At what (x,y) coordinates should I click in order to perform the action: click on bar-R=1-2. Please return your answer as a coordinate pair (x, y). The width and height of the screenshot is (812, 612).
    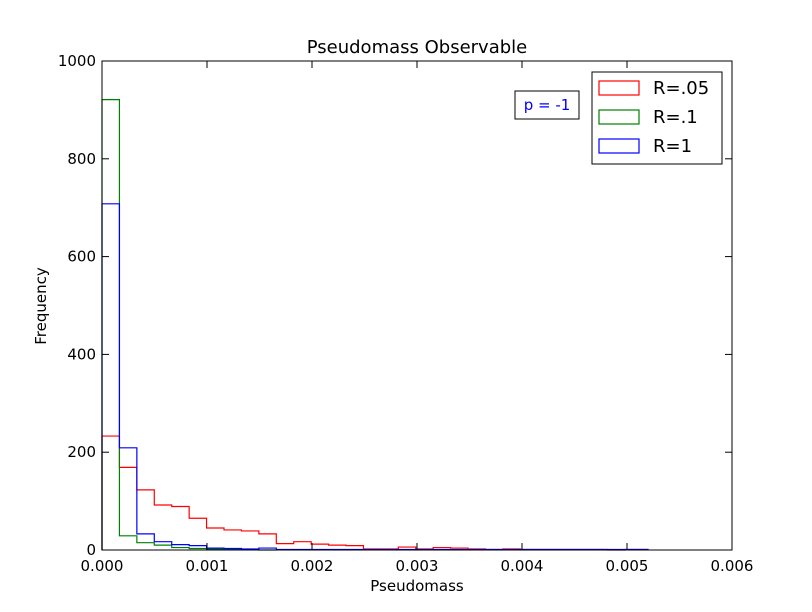
    Looking at the image, I should click on (145, 542).